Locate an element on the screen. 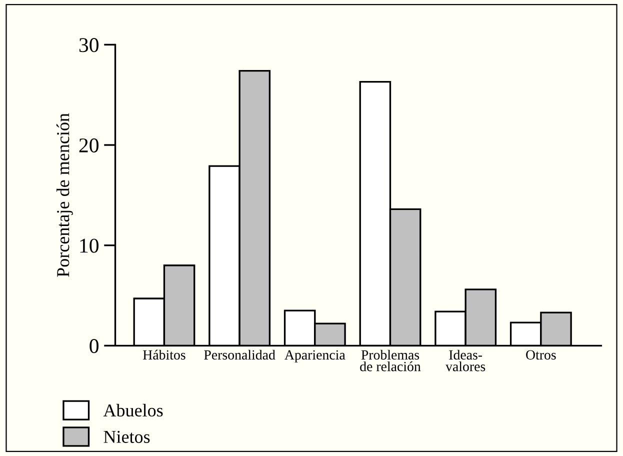 This screenshot has height=456, width=623. x-tick-label: Hábitos is located at coordinates (164, 355).